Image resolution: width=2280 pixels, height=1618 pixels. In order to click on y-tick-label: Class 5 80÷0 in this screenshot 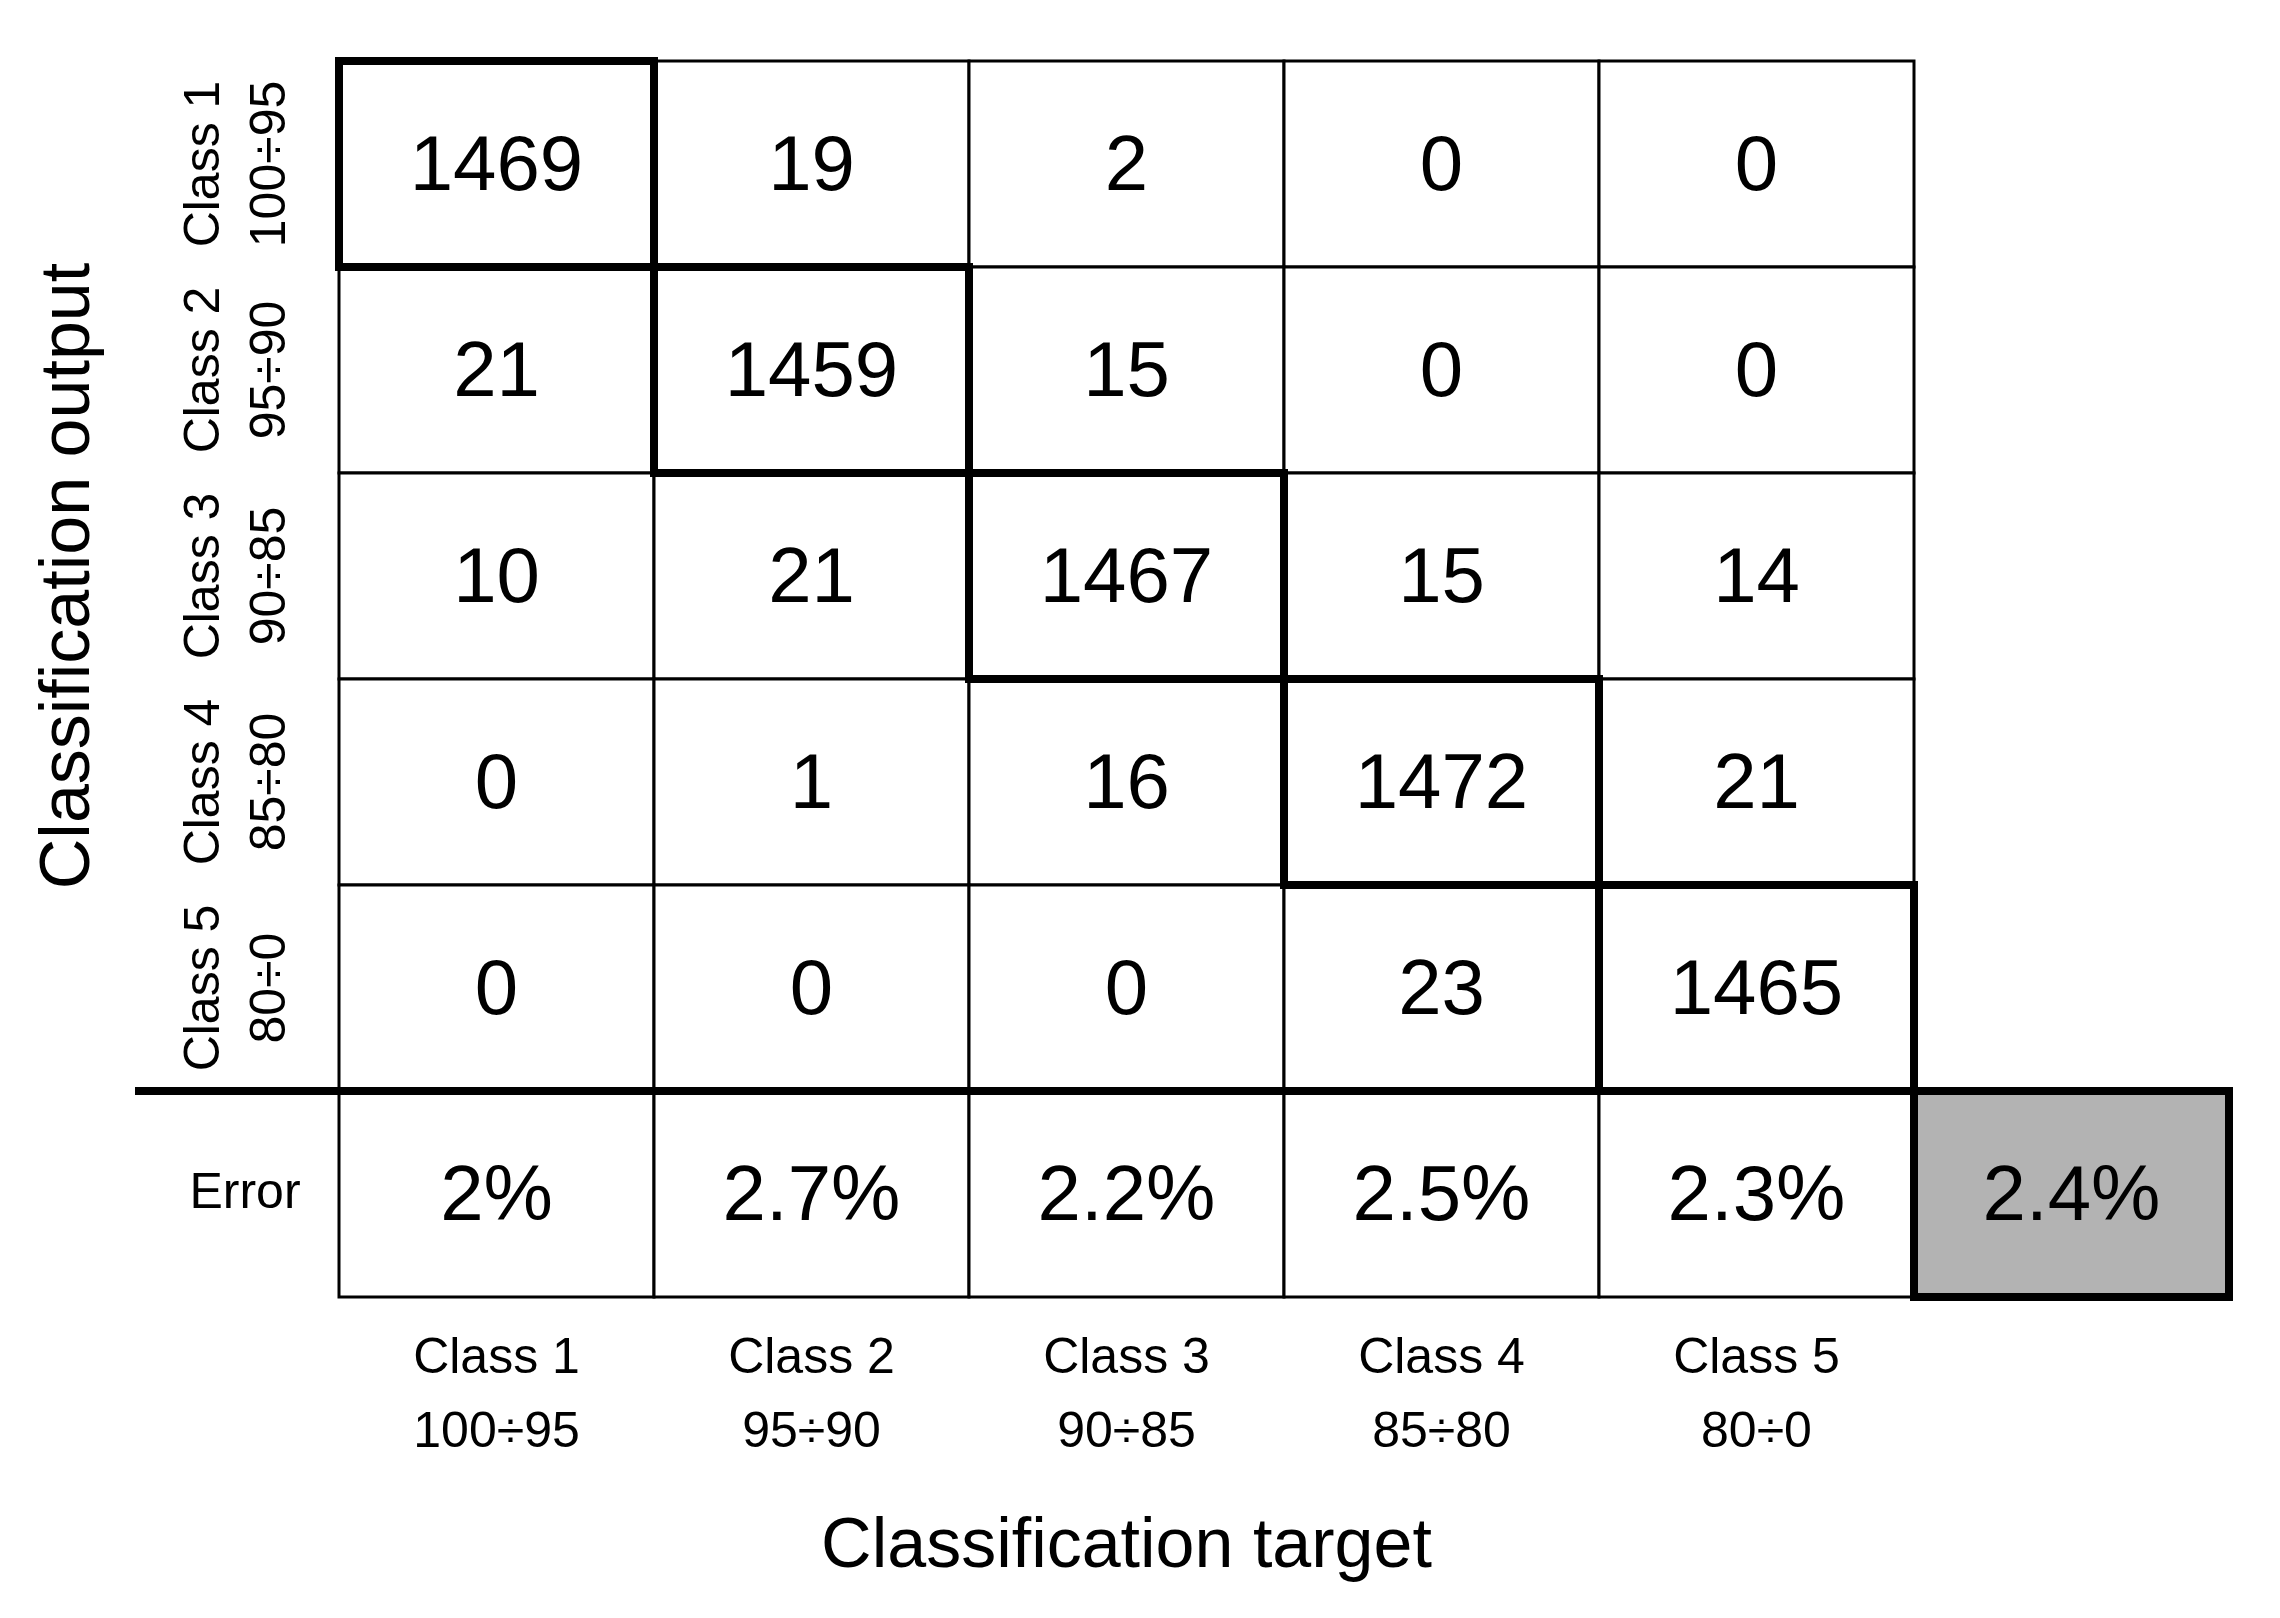, I will do `click(234, 988)`.